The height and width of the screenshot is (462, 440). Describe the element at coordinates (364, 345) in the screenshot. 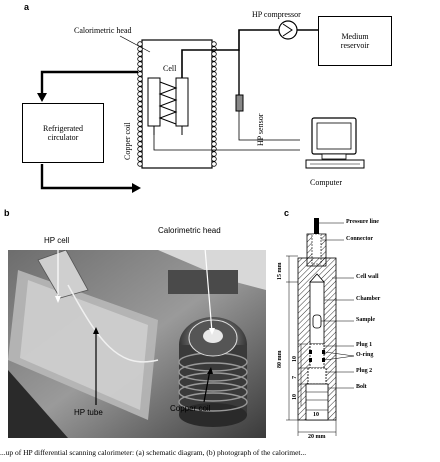

I see `label-plug1: Plug 1` at that location.